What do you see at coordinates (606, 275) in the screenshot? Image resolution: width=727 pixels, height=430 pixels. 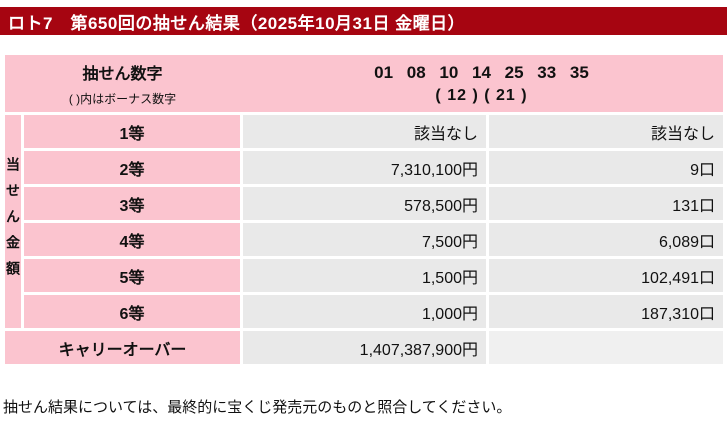 I see `prize-count-5: 102,491口` at bounding box center [606, 275].